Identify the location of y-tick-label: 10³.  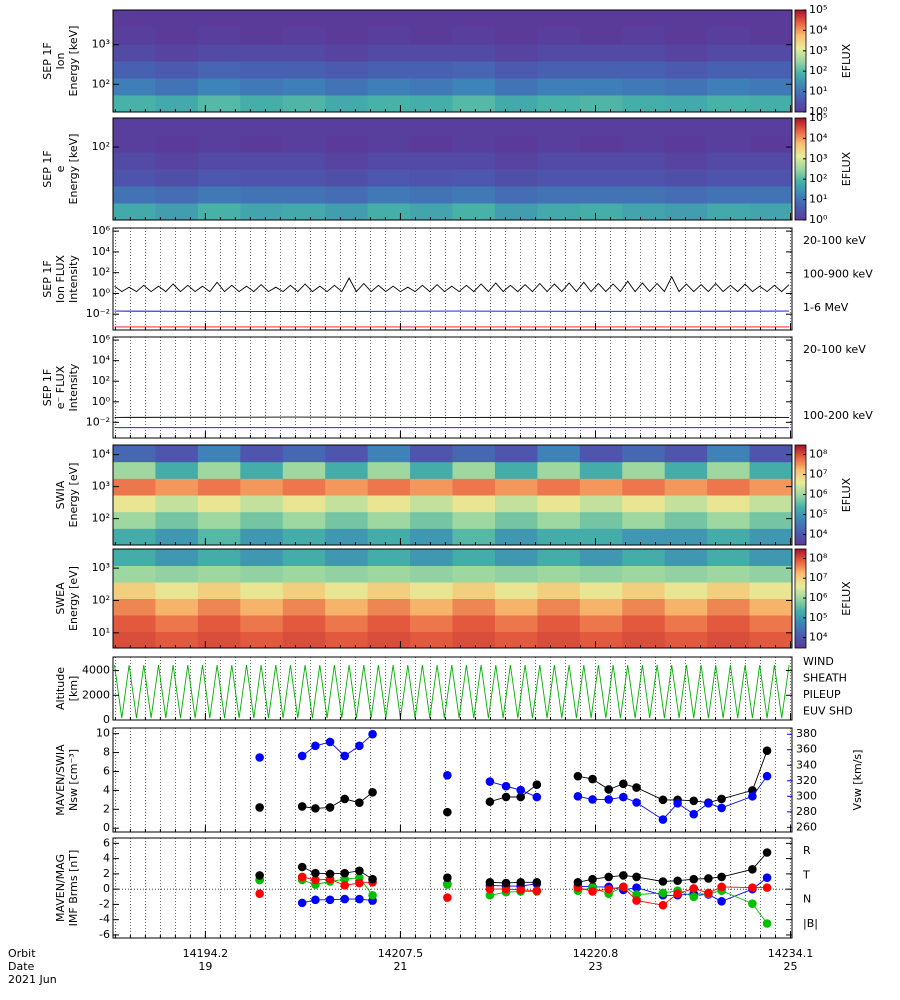
(101, 486).